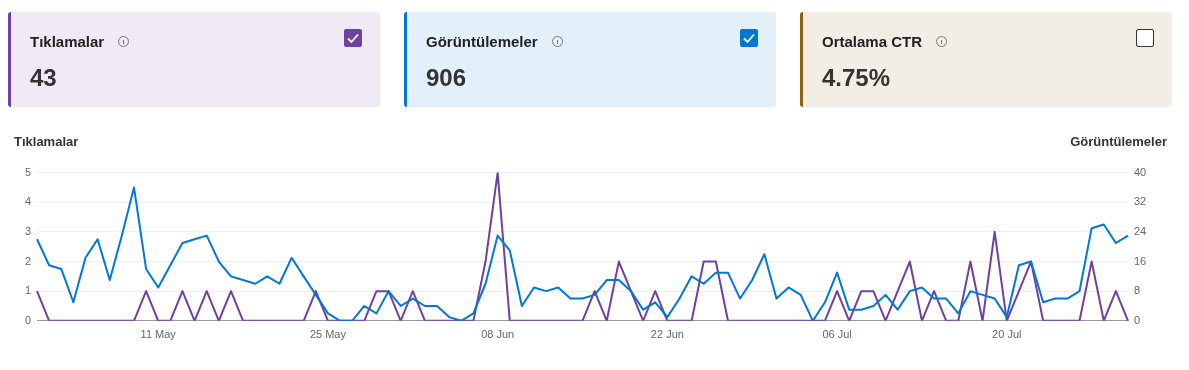  I want to click on text: Tıklamalar, so click(67, 41).